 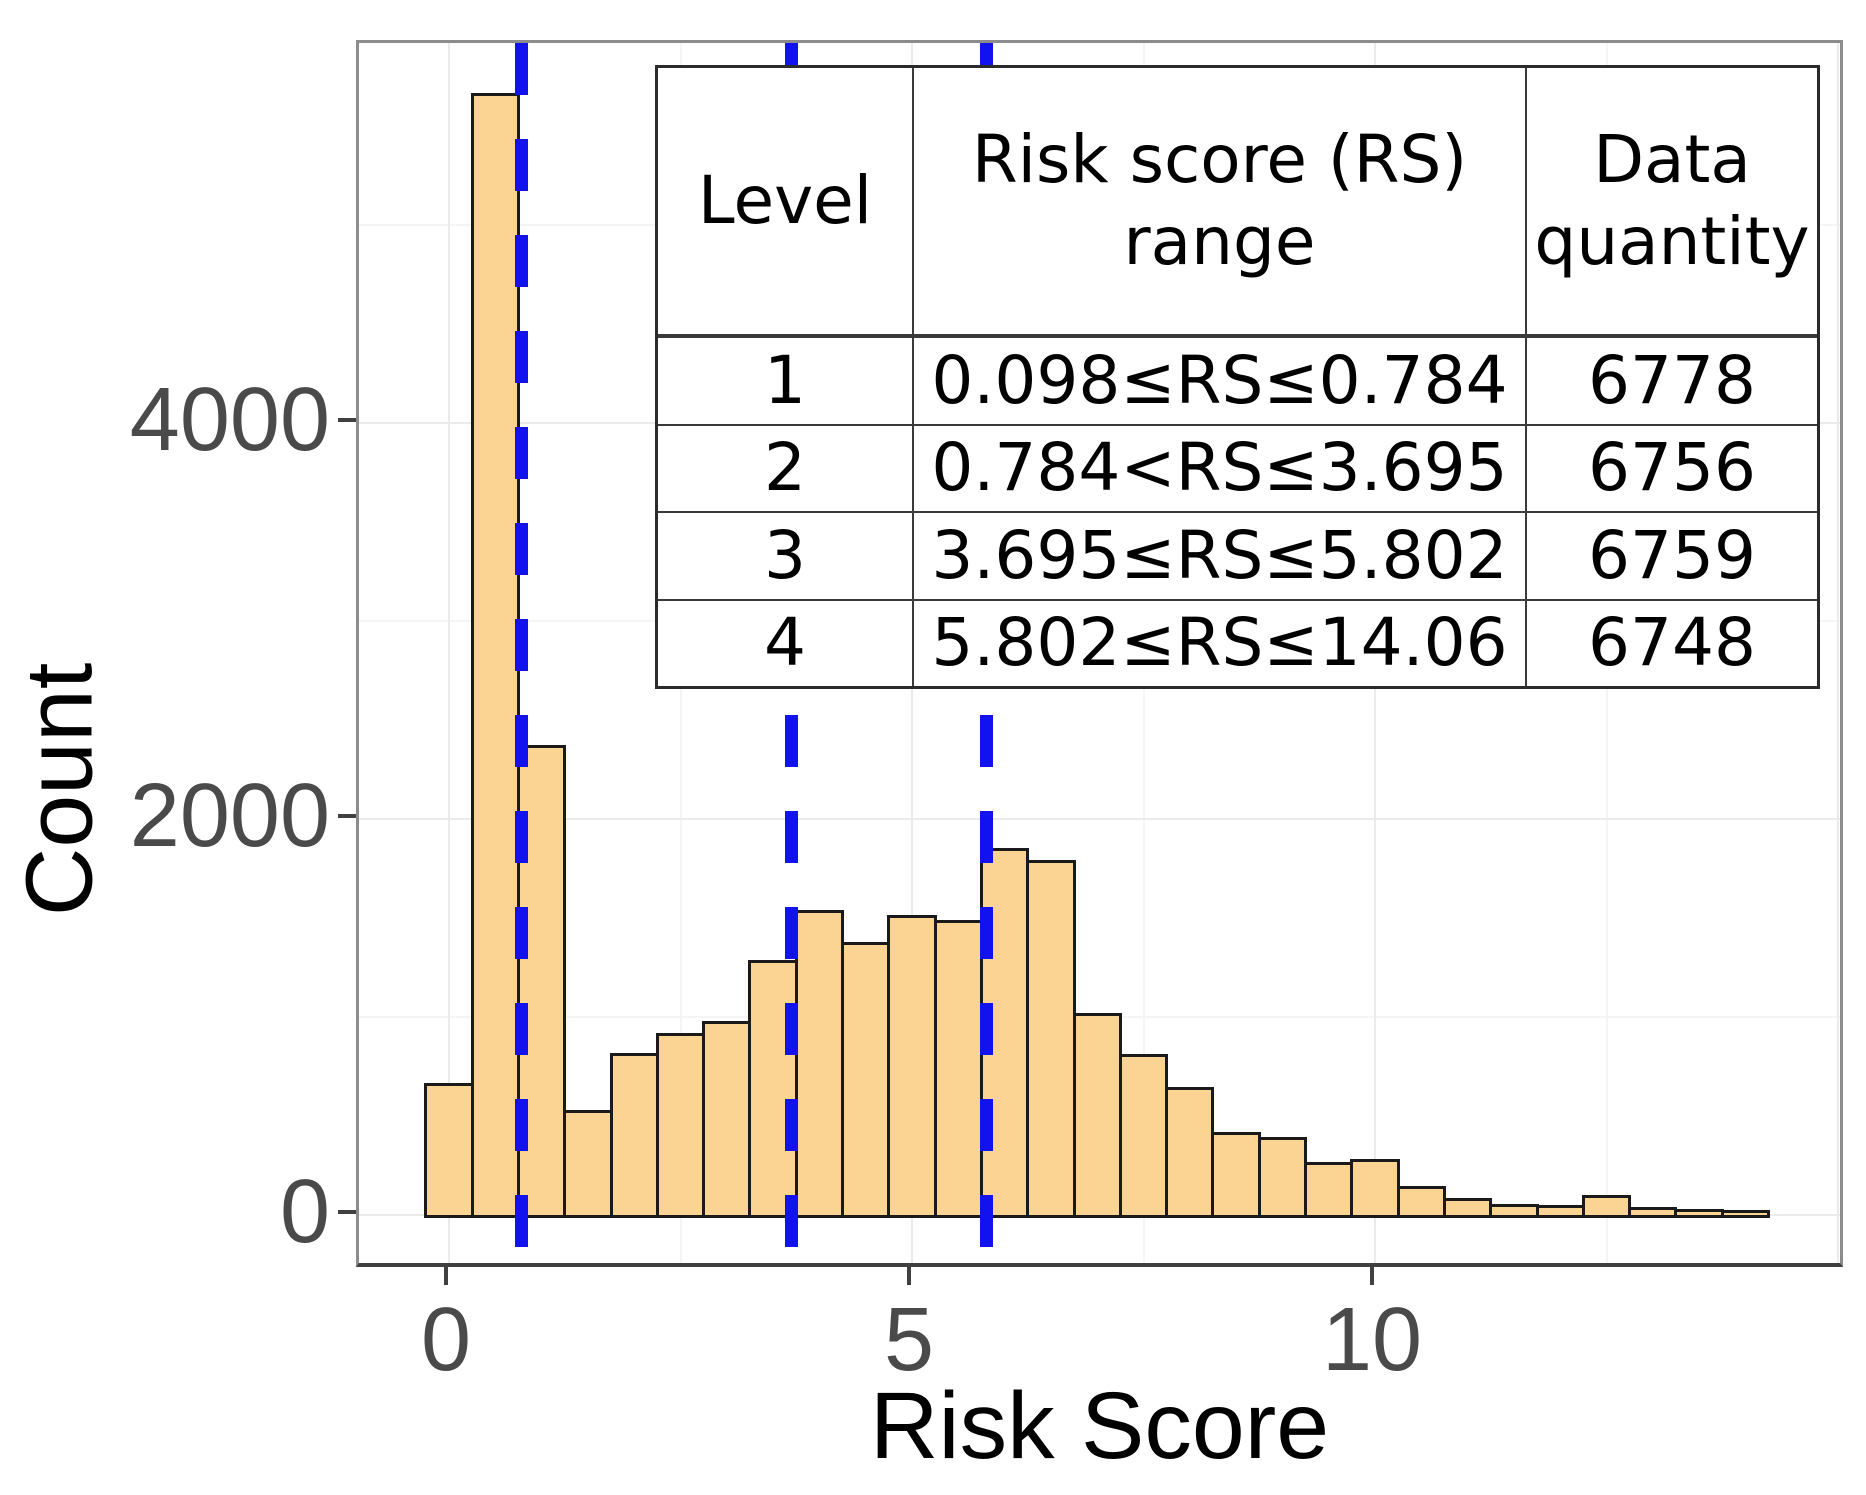 I want to click on table-cell: 3.695≤RS≤5.802, so click(x=1220, y=556).